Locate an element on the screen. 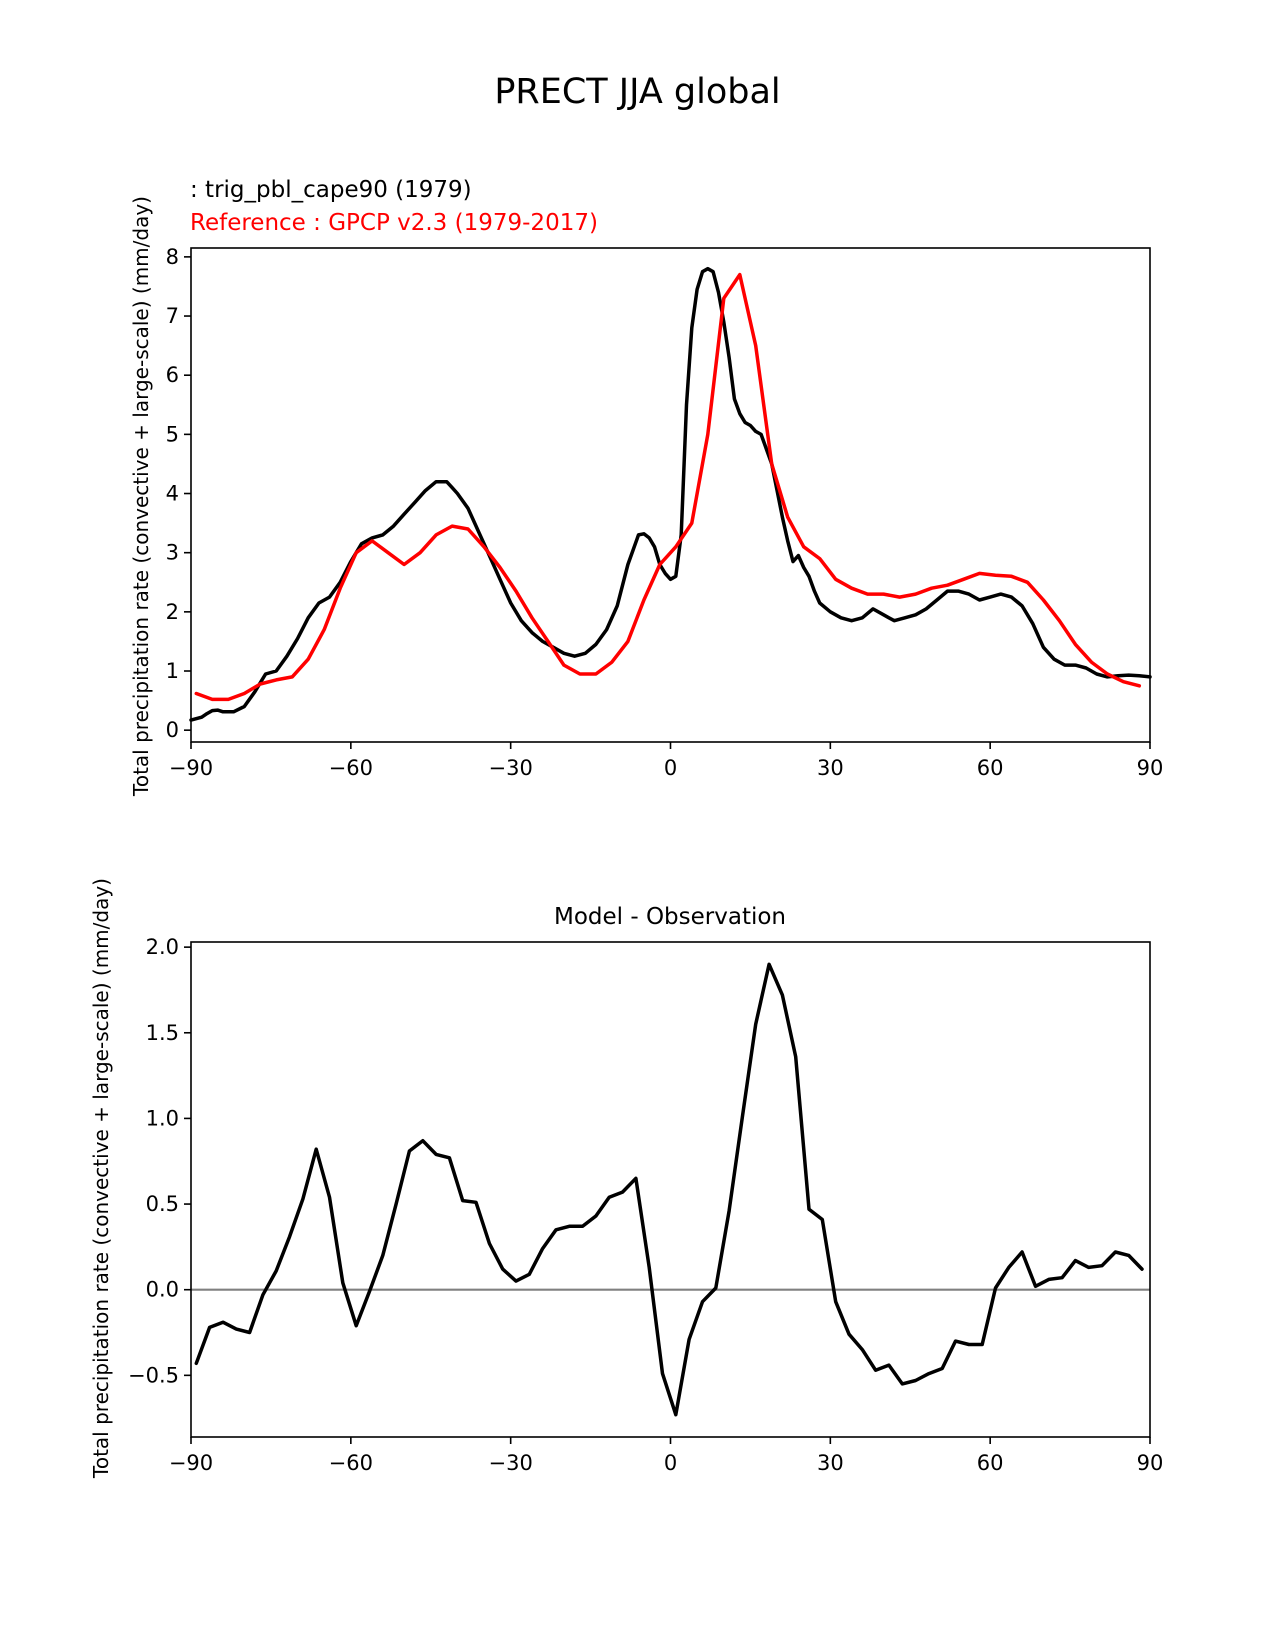 Image resolution: width=1275 pixels, height=1650 pixels. y-tick-label: 2 is located at coordinates (172, 612).